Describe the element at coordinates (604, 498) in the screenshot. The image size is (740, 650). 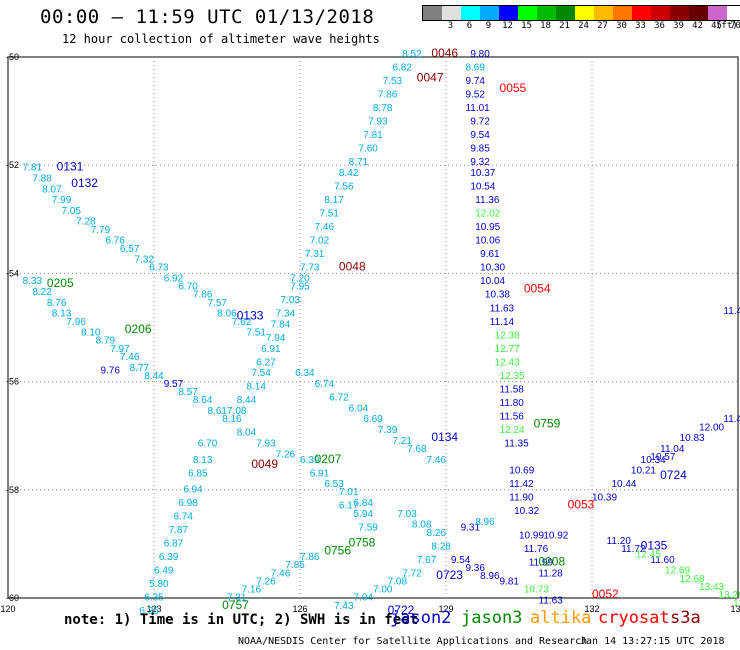
I see `wave-height-value: 10.39` at that location.